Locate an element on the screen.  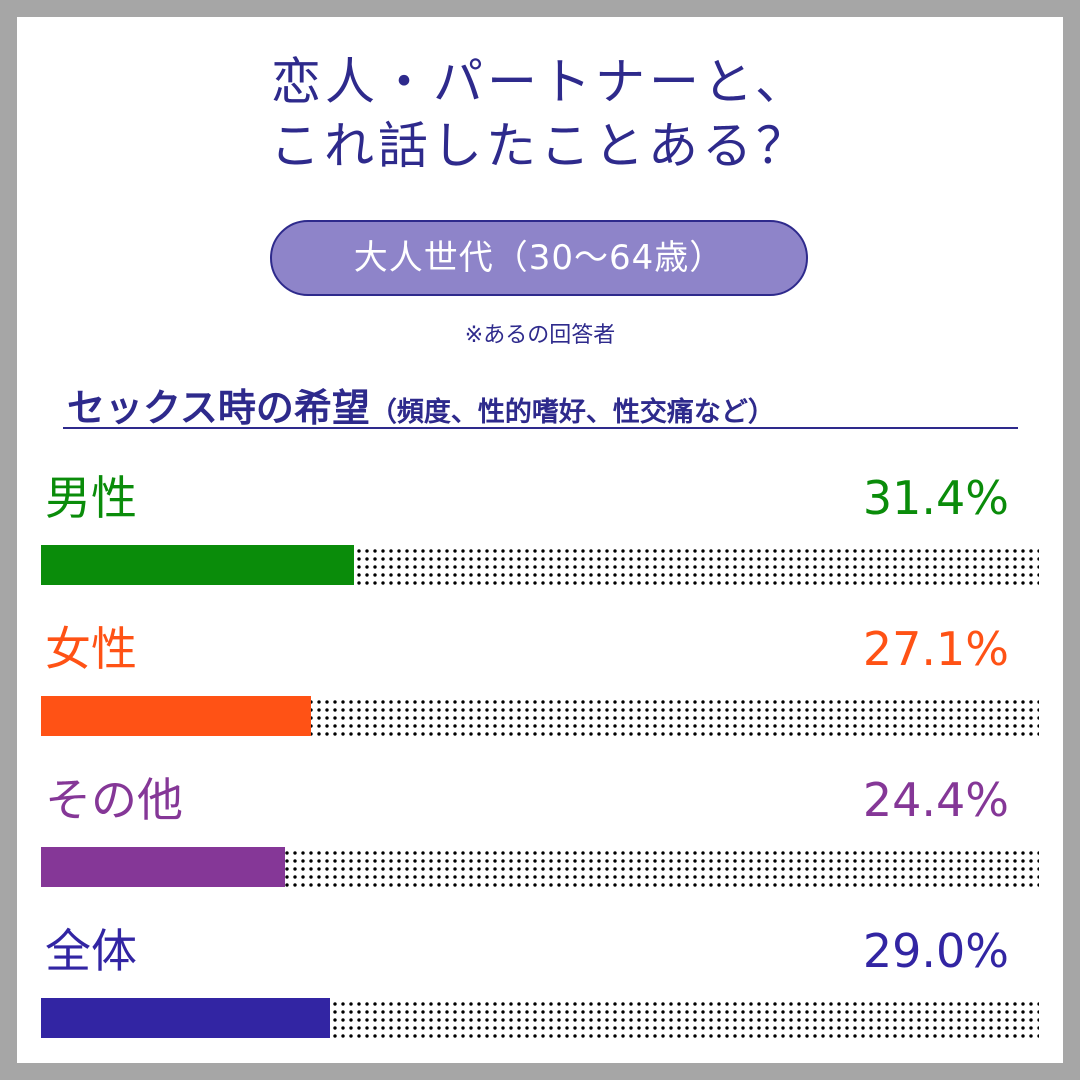
age-group-badge: 大人世代（30〜64歳） is located at coordinates (539, 258).